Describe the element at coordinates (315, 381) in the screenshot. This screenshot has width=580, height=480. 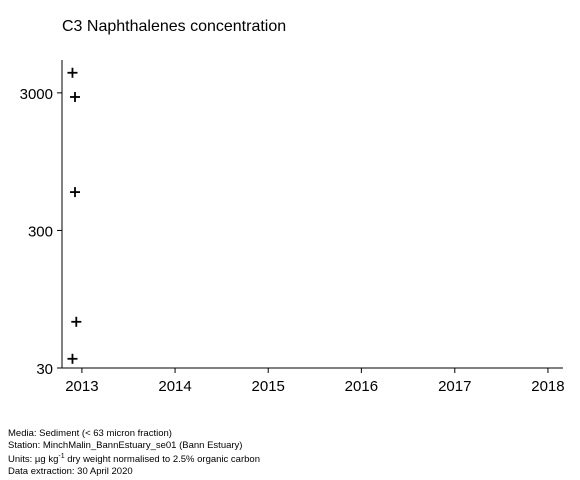
I see `x-ticks: 2013 2014 2015 2016 2017 2018` at that location.